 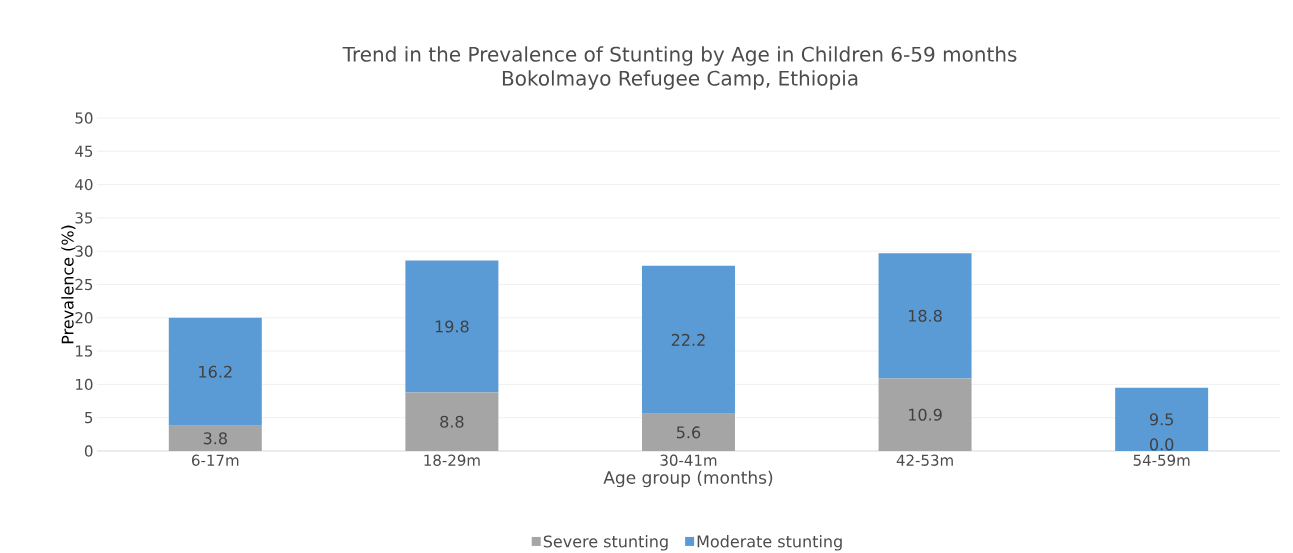 What do you see at coordinates (679, 56) in the screenshot?
I see `chart-title: Trend in the Prevalence of Stunting by Age in Children 6-59 months` at bounding box center [679, 56].